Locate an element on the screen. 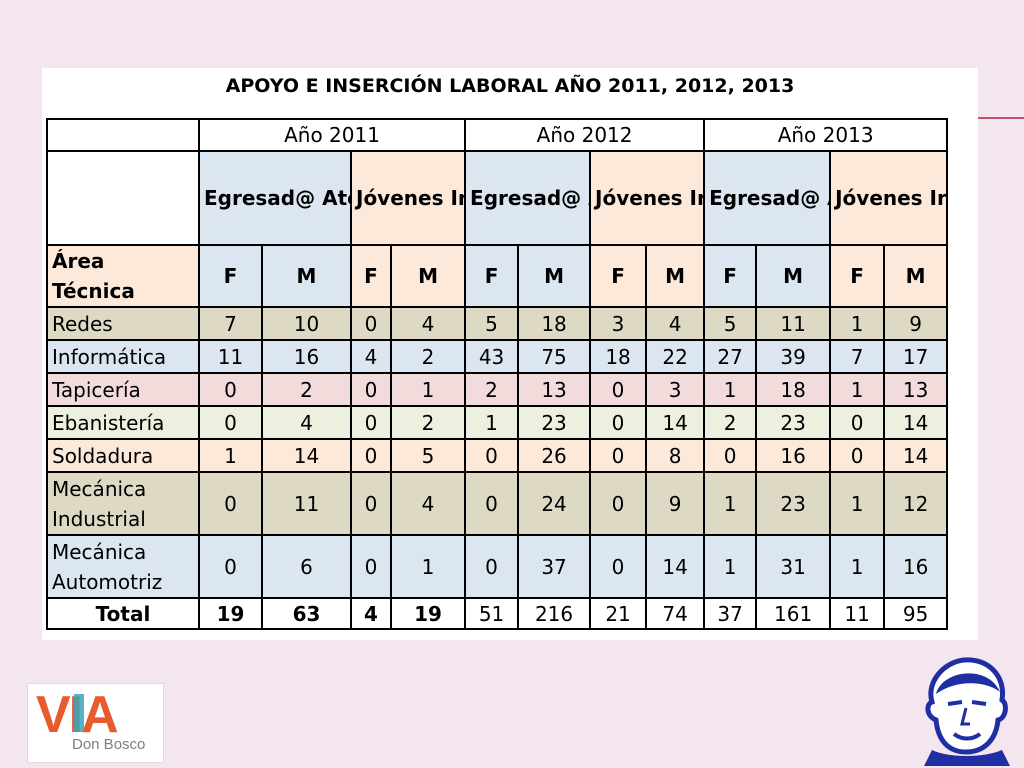  table-row: Ebanistería 0 4 0 2 1 23 0 14 2 23 0 14 is located at coordinates (497, 422).